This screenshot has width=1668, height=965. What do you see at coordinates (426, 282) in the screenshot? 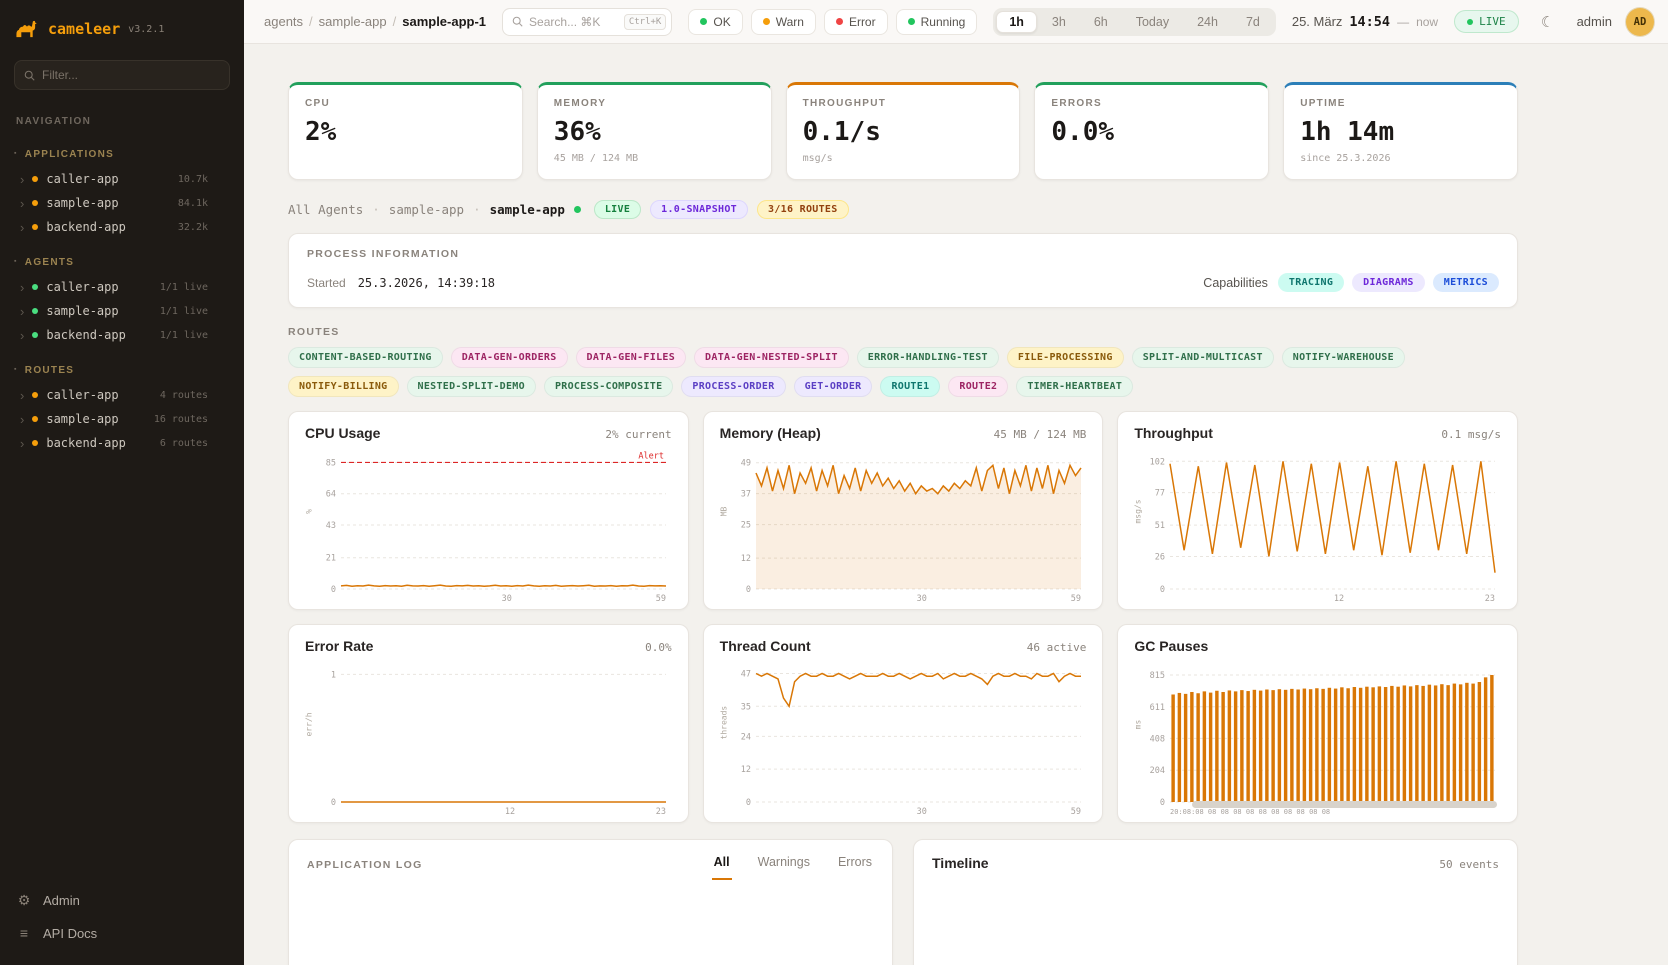
I see `started-value: 25.3.2026, 14:39:18` at bounding box center [426, 282].